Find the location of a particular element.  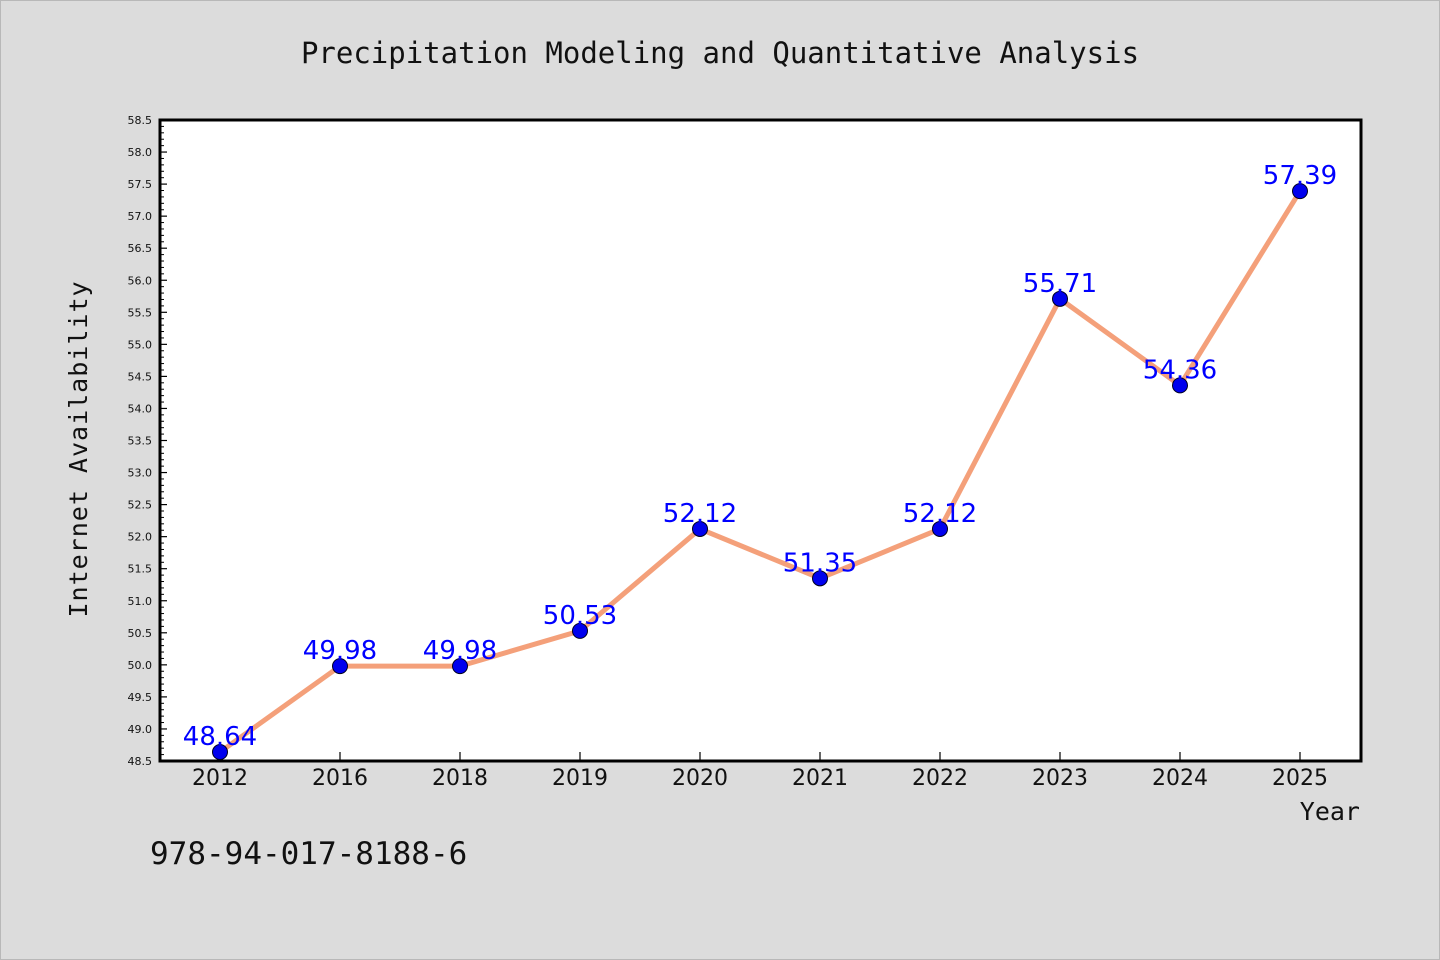

footer-isbn: 978-94-017-8188-6 is located at coordinates (308, 854).